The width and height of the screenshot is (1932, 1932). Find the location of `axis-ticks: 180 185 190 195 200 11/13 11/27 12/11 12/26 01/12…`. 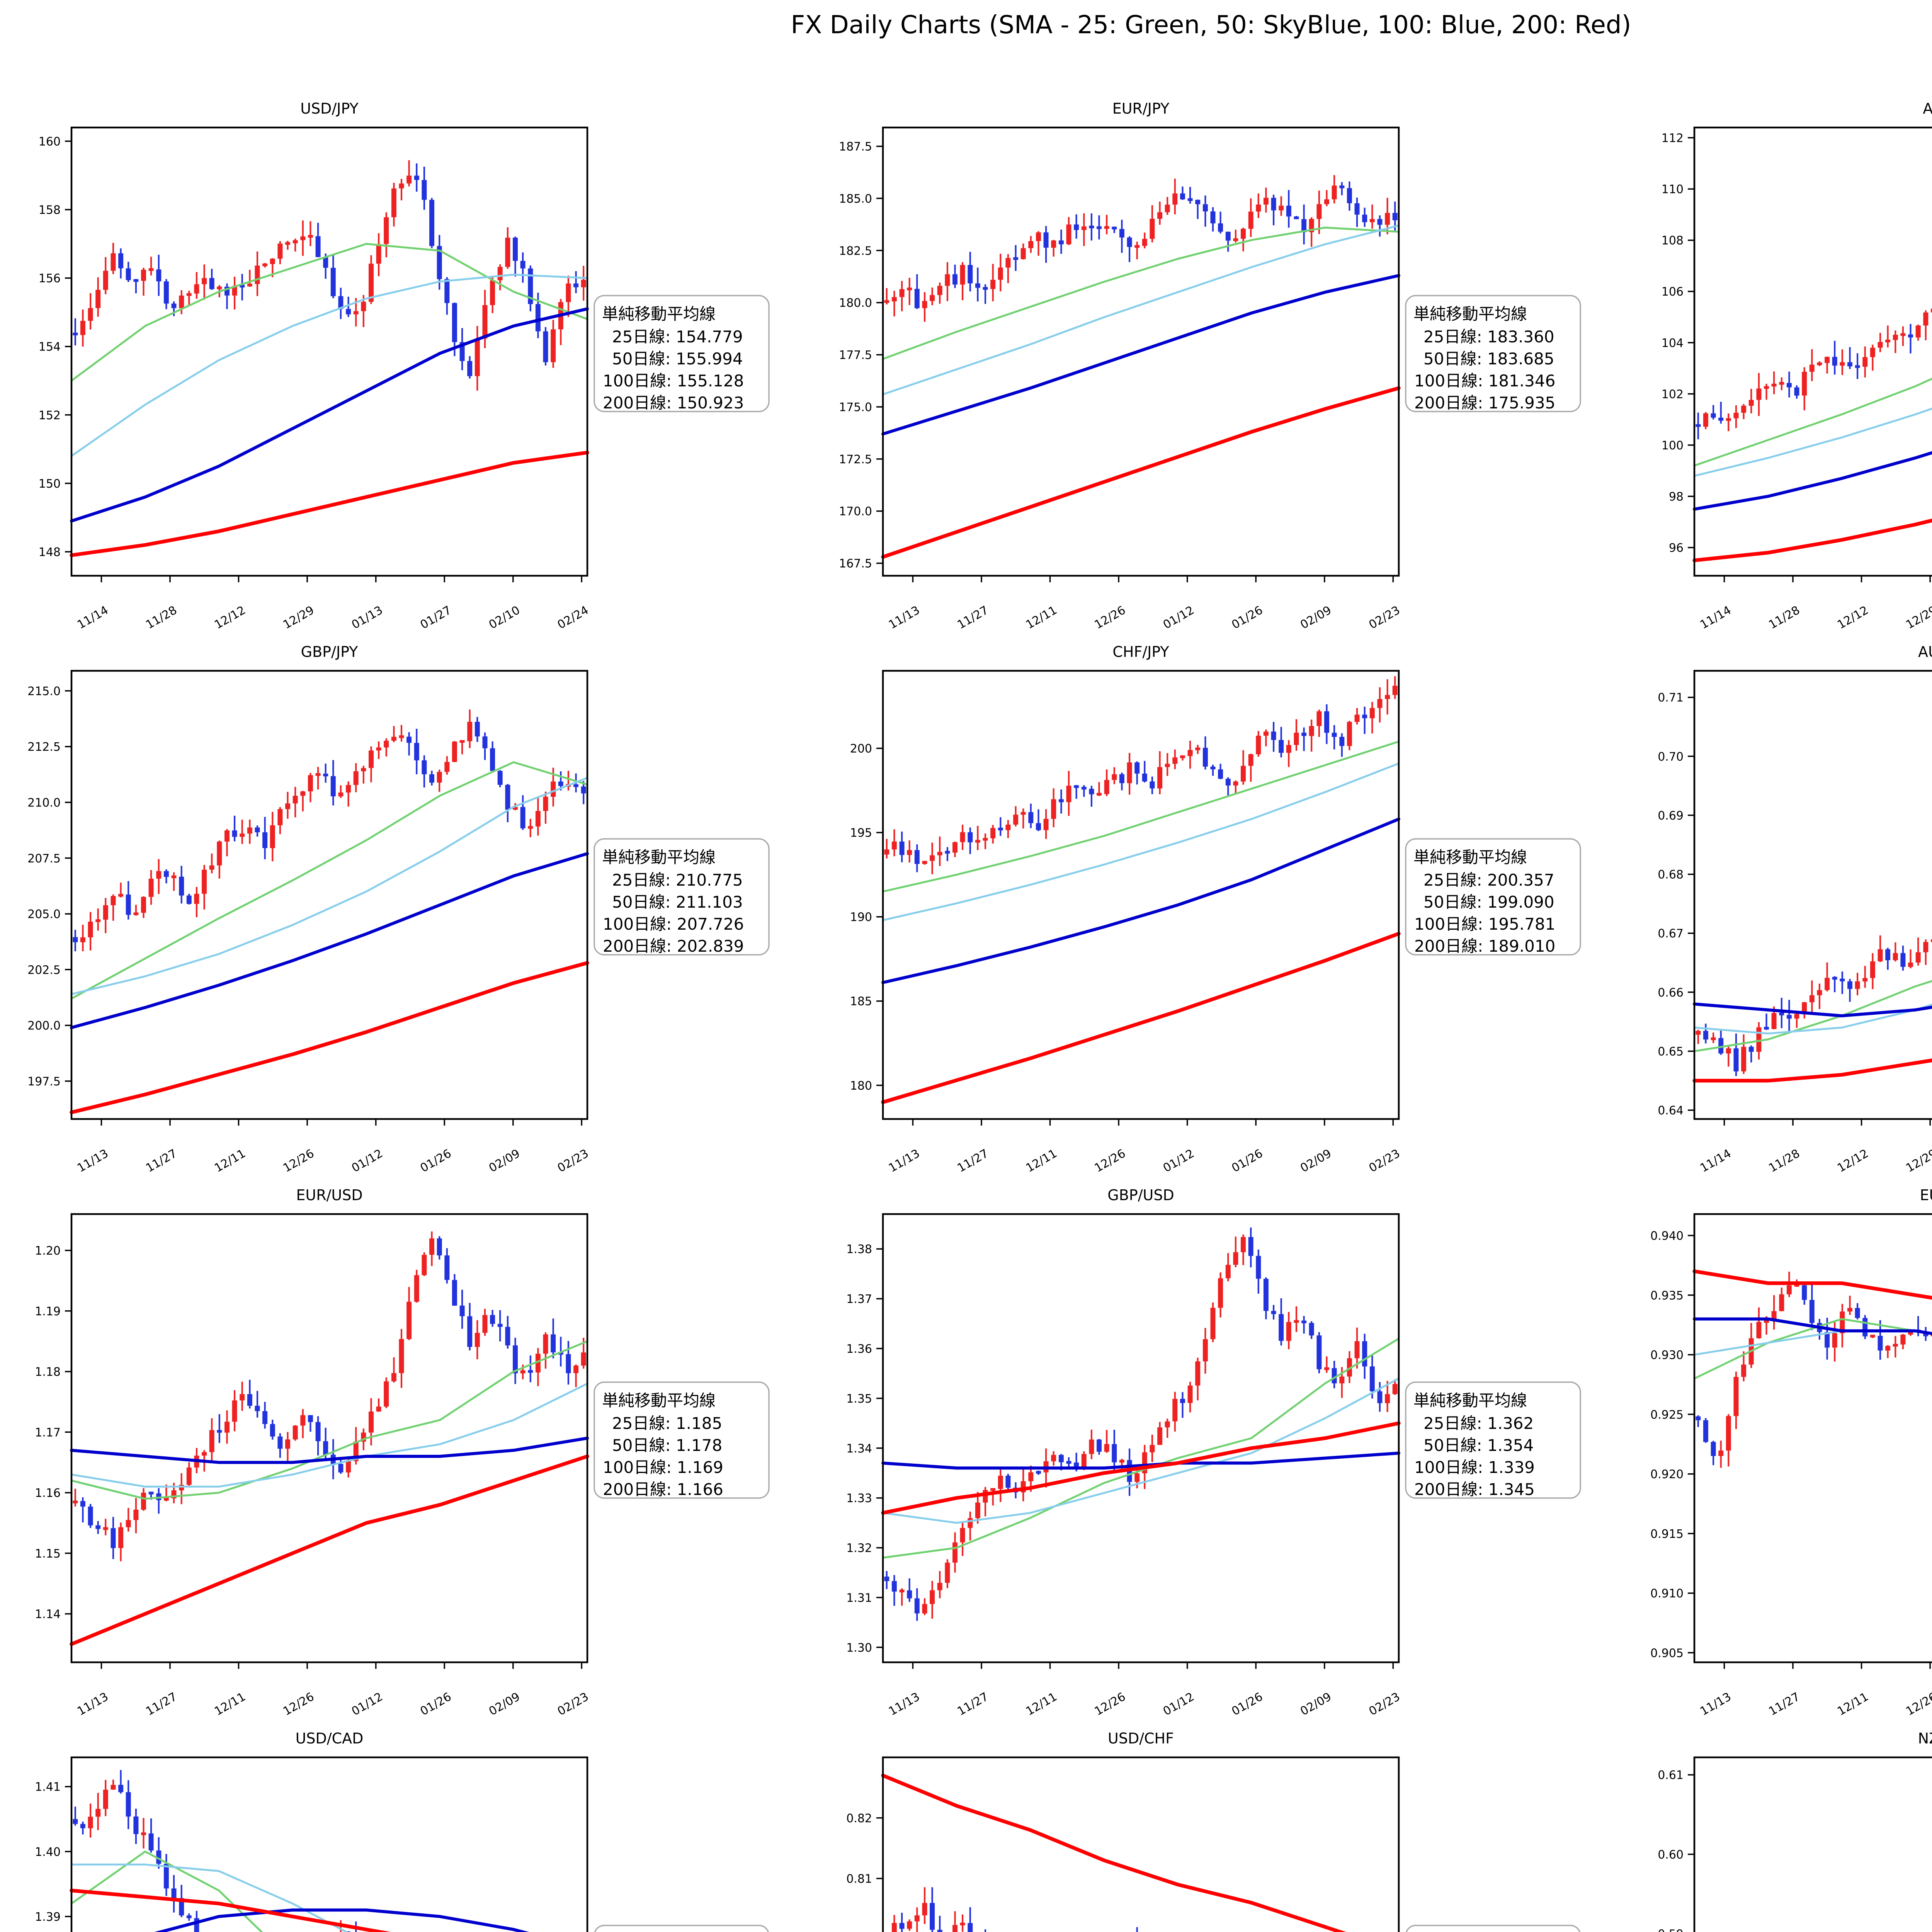

axis-ticks: 180 185 190 195 200 11/13 11/27 12/11 12/26 01/12… is located at coordinates (1127, 958).